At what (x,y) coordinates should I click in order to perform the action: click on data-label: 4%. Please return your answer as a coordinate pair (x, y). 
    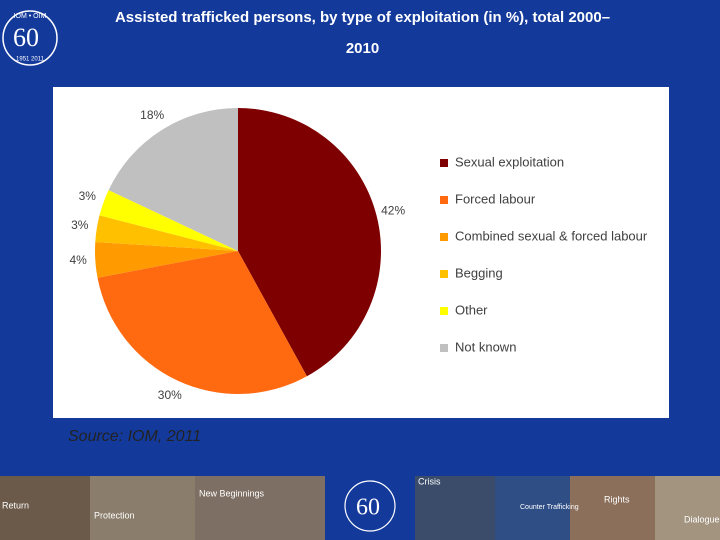
    Looking at the image, I should click on (78, 260).